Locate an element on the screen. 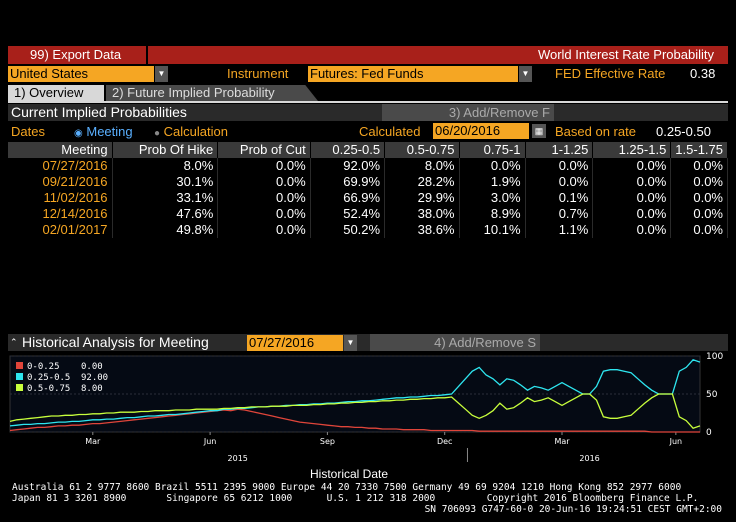 The height and width of the screenshot is (522, 736). y-tick-label: 0 is located at coordinates (709, 433).